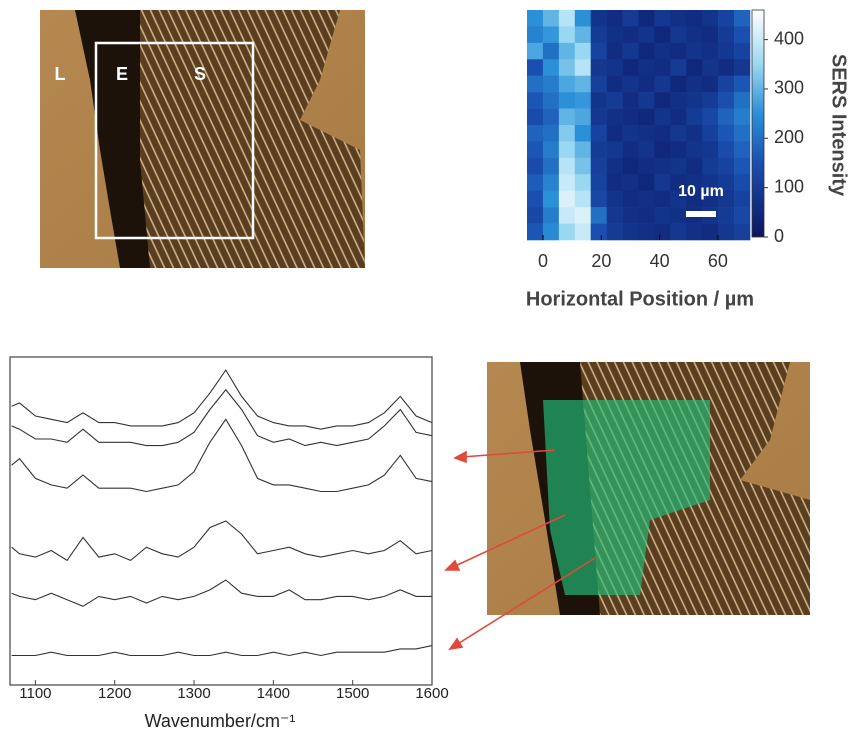  I want to click on region-label: L, so click(60, 74).